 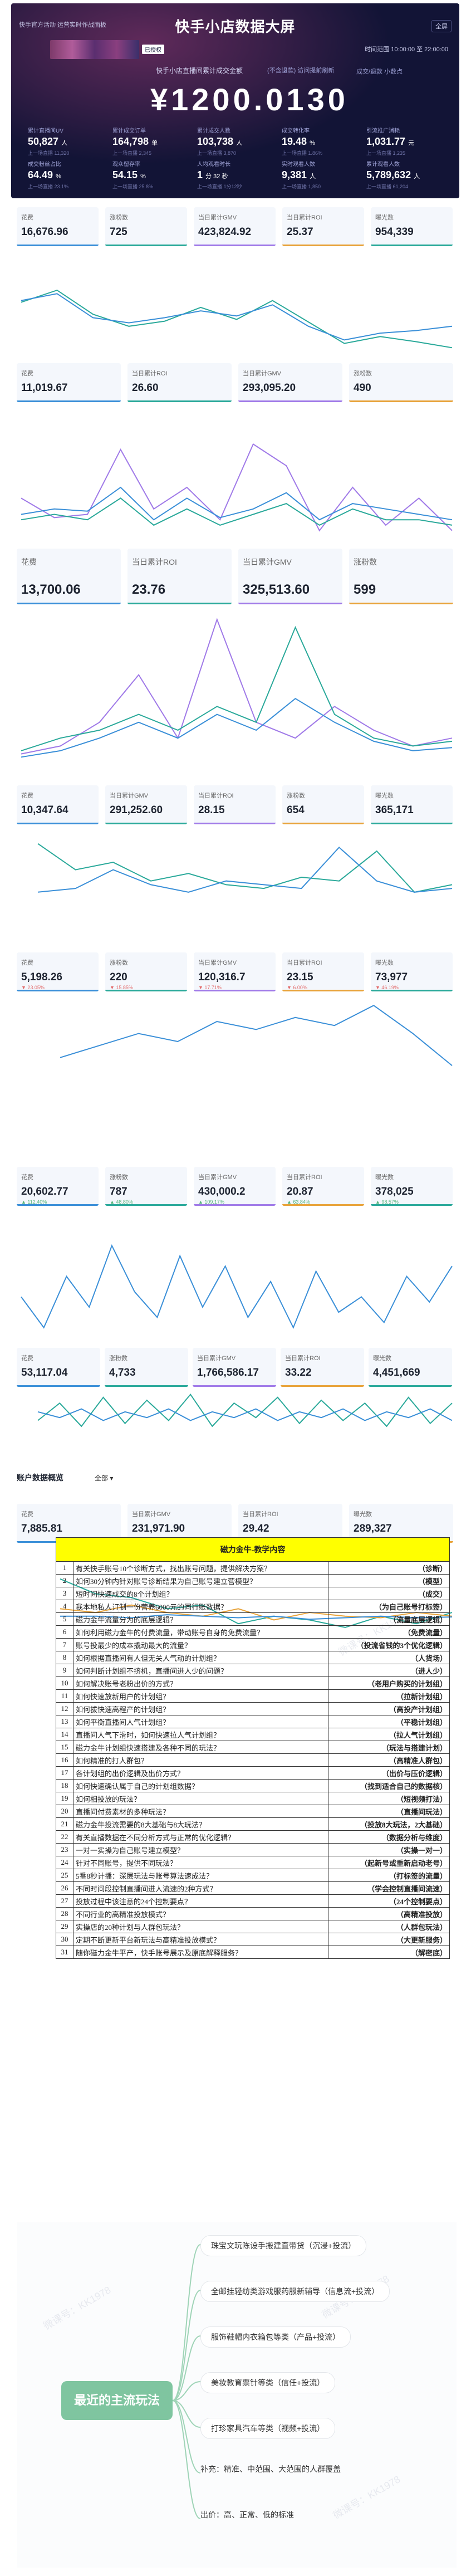 I want to click on metric-card: 当日累计ROI 26.60, so click(x=179, y=382).